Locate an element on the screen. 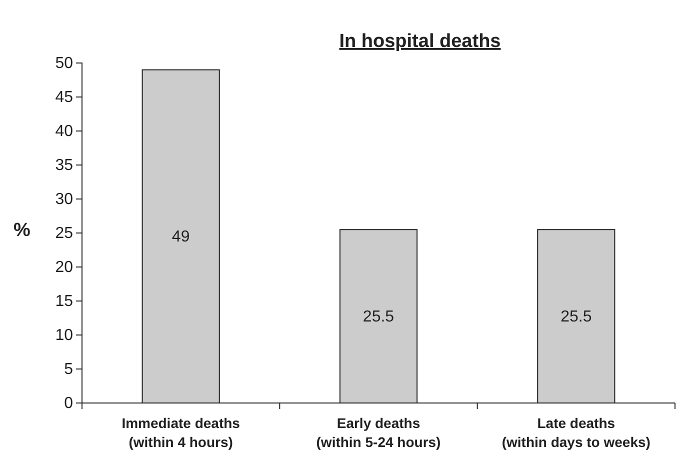 The image size is (686, 460). y-tick-label: 5 is located at coordinates (69, 369).